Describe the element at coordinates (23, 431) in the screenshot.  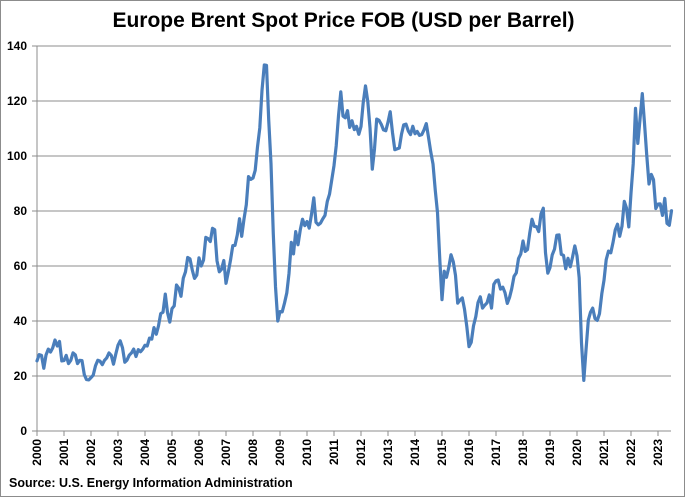
I see `y-tick-label: 0` at that location.